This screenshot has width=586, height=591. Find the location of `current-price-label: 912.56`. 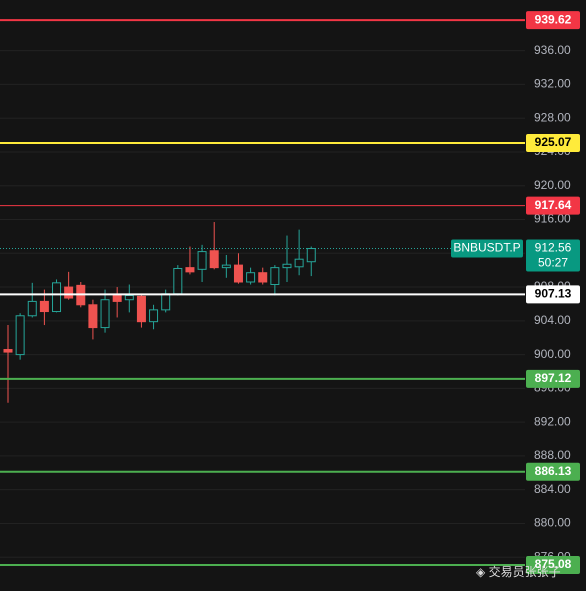

current-price-label: 912.56 is located at coordinates (553, 248).